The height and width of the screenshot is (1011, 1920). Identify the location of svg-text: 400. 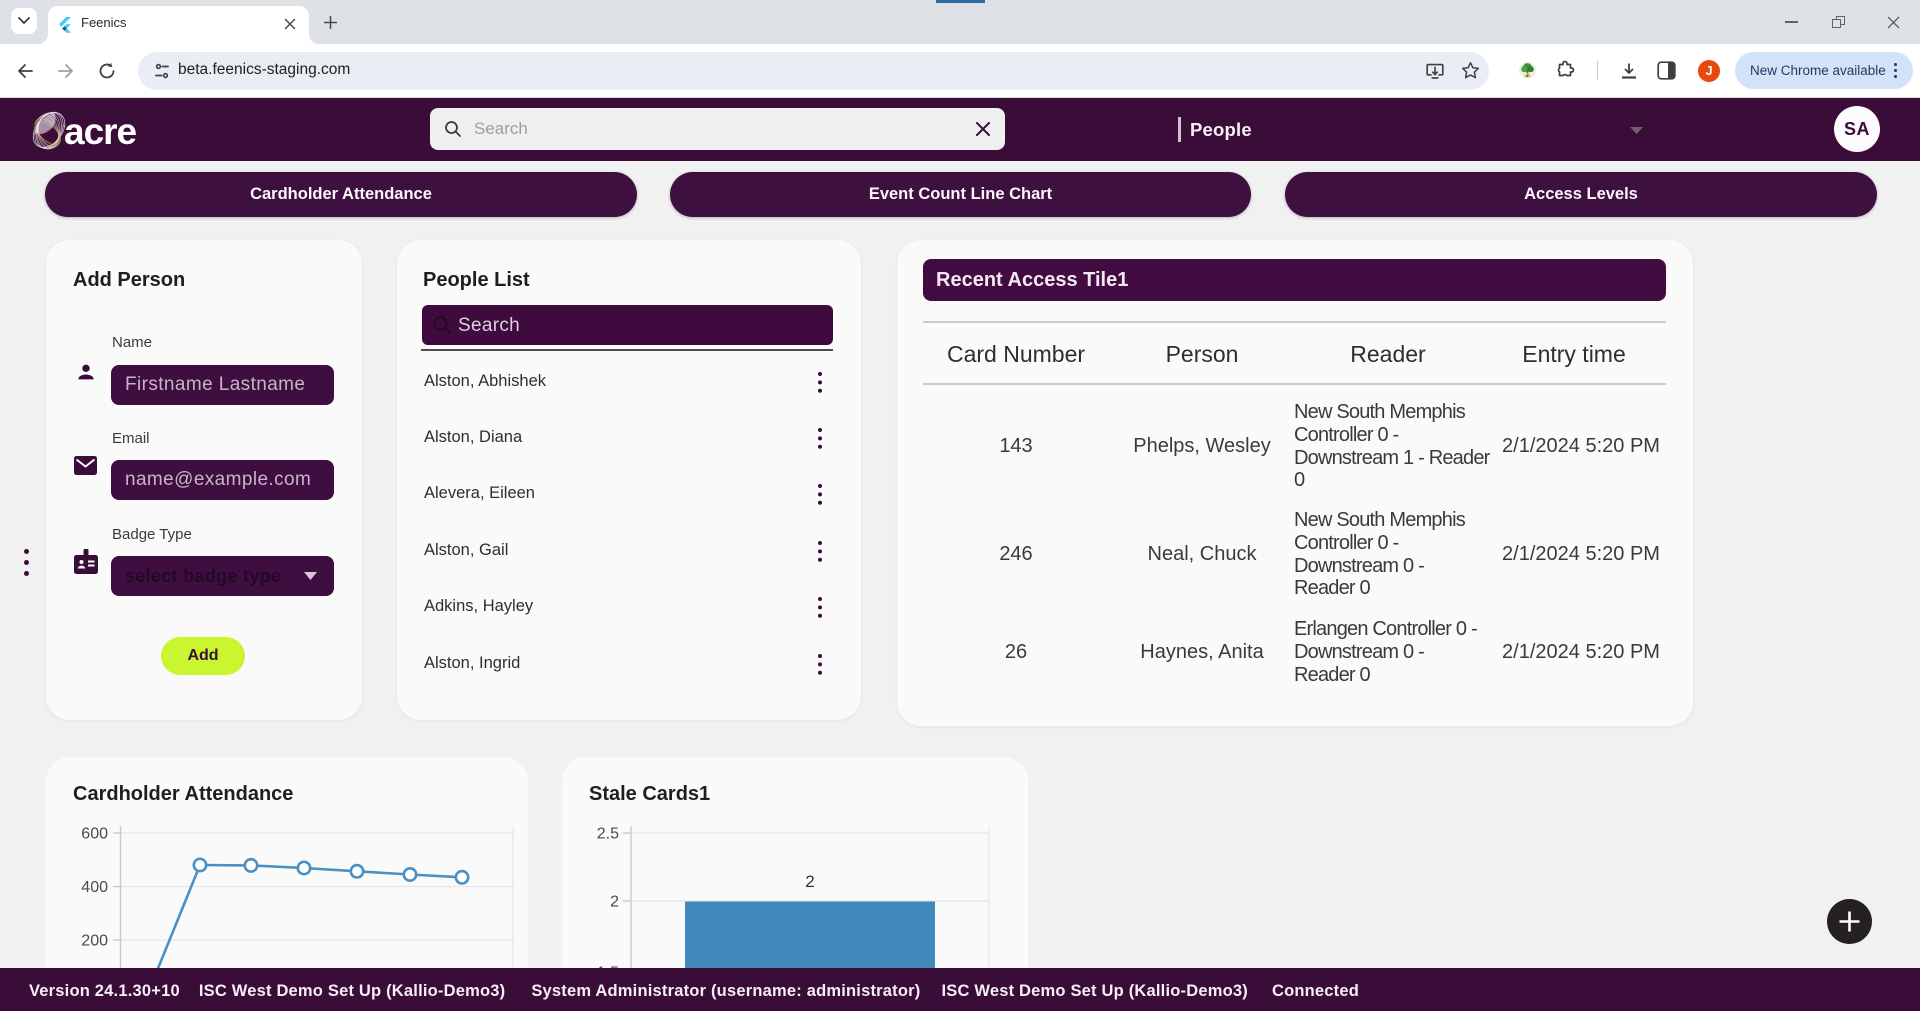
(94, 887).